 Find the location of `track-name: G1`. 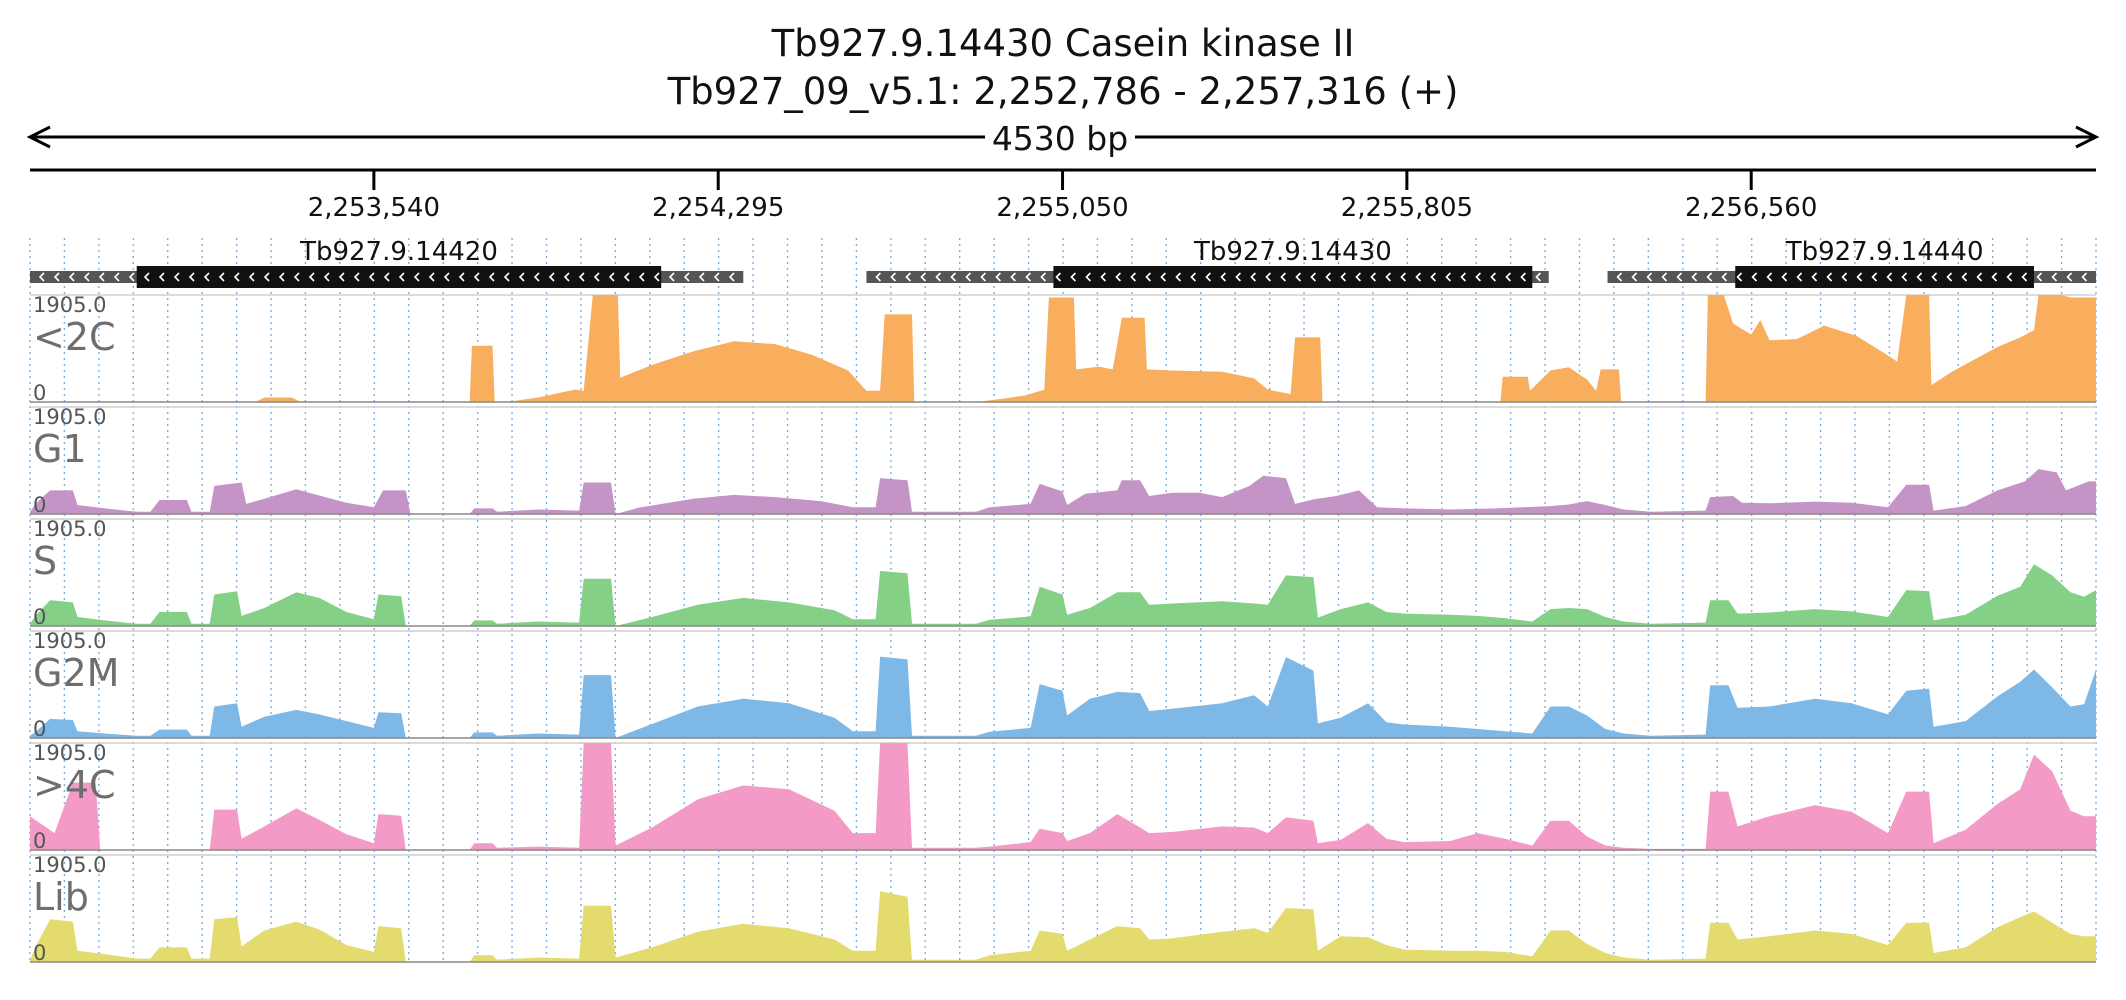

track-name: G1 is located at coordinates (60, 449).